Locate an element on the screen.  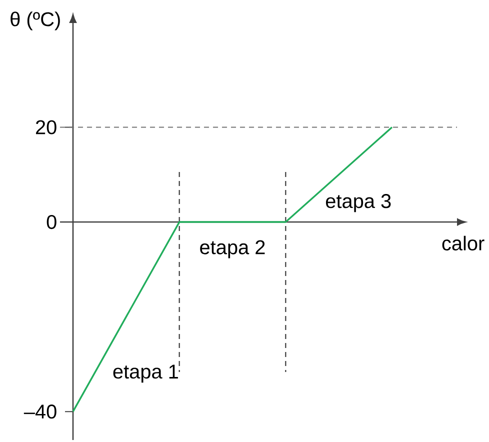
x-axis-title: calor is located at coordinates (463, 243).